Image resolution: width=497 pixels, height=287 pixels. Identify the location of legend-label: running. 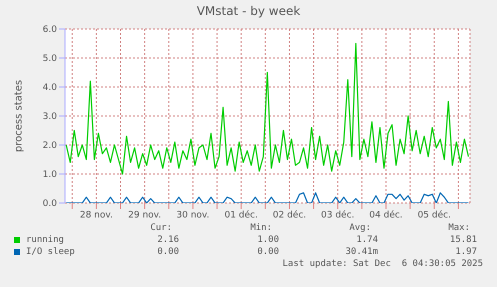
(45, 240).